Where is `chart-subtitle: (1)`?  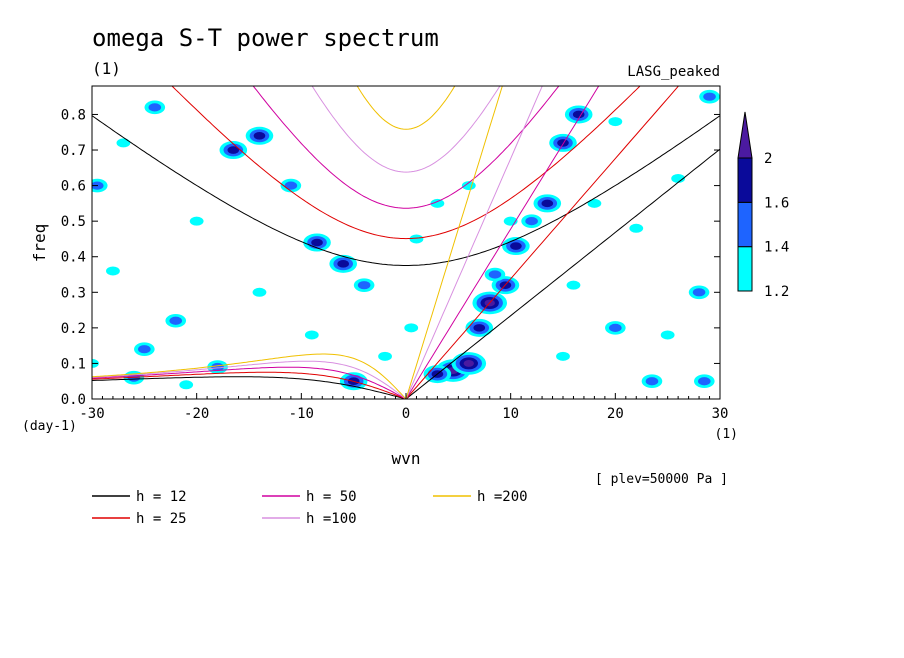 chart-subtitle: (1) is located at coordinates (106, 68).